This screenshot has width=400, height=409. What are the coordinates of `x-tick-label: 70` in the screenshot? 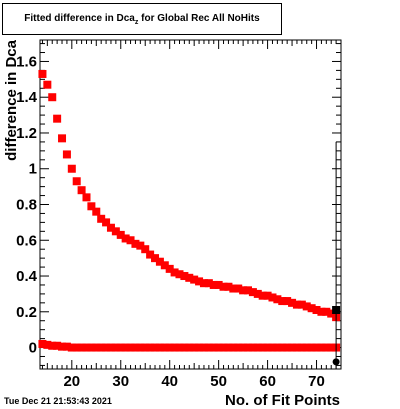 It's located at (316, 381).